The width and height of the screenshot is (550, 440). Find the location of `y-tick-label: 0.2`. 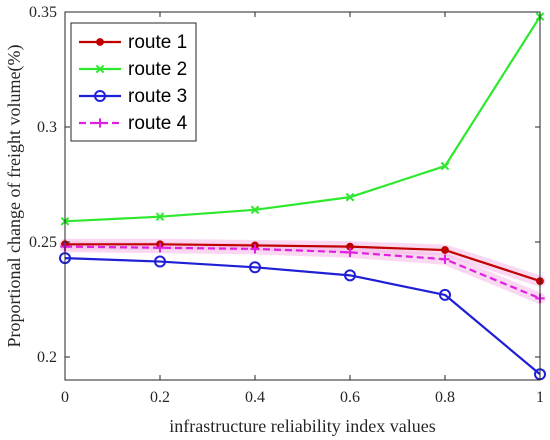

y-tick-label: 0.2 is located at coordinates (47, 357).